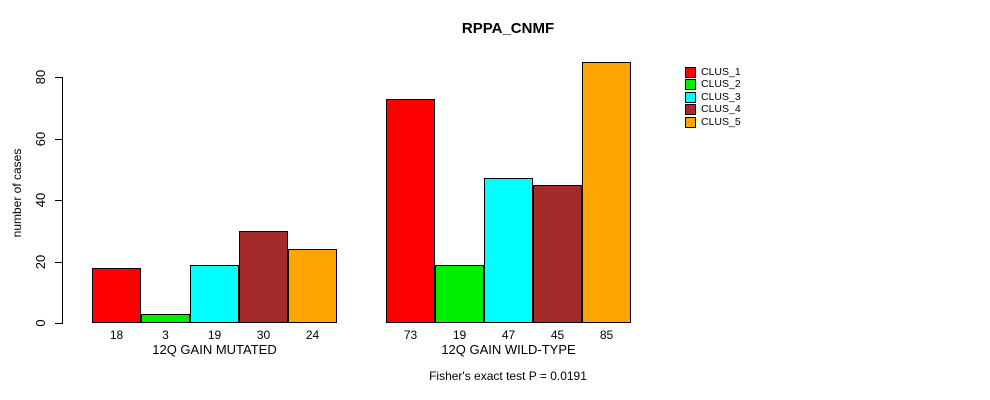 This screenshot has width=990, height=400. What do you see at coordinates (508, 250) in the screenshot?
I see `bar-clus_3-group2` at bounding box center [508, 250].